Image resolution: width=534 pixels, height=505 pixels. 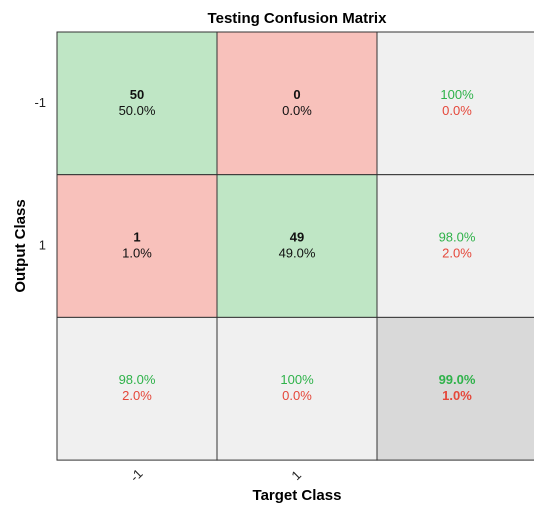 What do you see at coordinates (42, 244) in the screenshot?
I see `row-label: 1` at bounding box center [42, 244].